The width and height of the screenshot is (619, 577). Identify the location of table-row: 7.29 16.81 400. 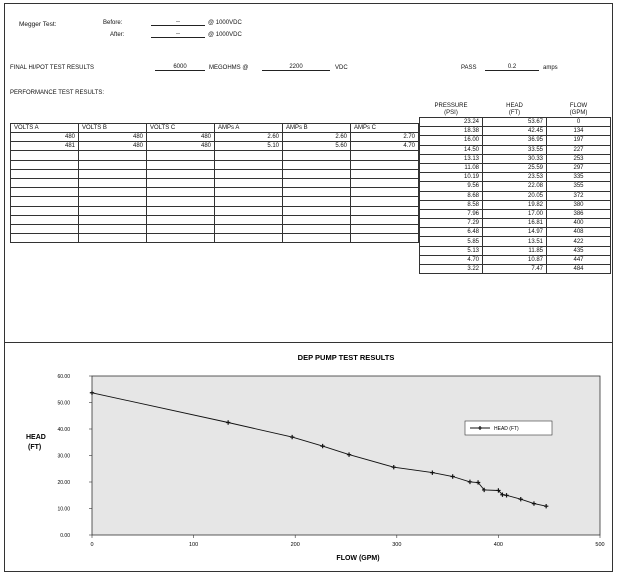
(515, 223).